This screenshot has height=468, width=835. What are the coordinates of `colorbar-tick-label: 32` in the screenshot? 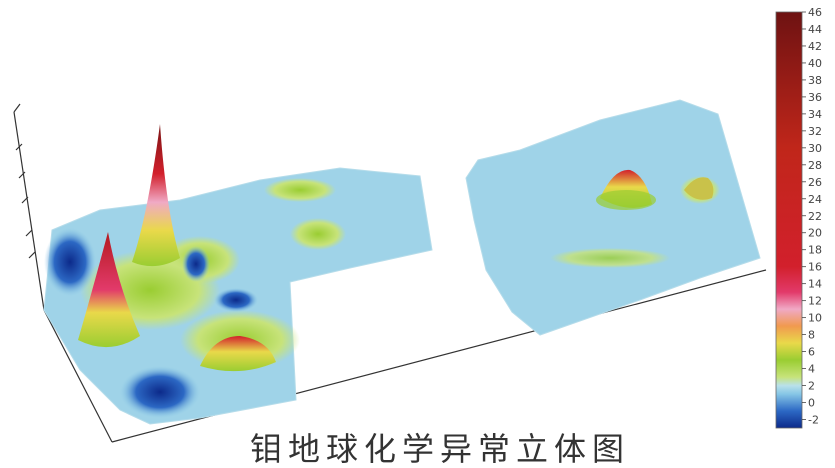 It's located at (815, 131).